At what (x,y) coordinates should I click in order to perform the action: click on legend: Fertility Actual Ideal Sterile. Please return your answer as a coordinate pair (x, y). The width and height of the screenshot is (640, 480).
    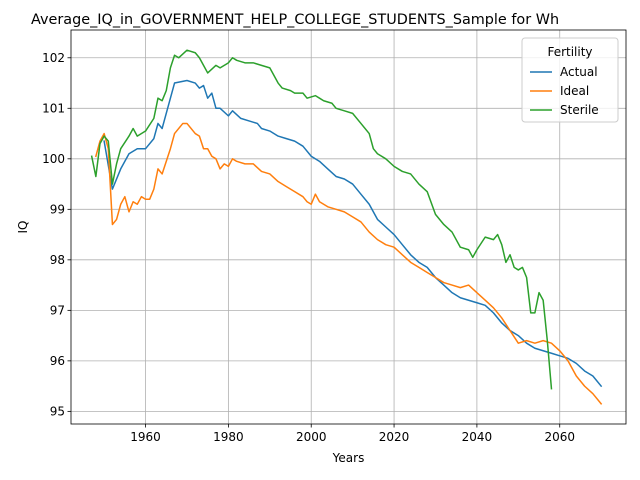
    Looking at the image, I should click on (570, 80).